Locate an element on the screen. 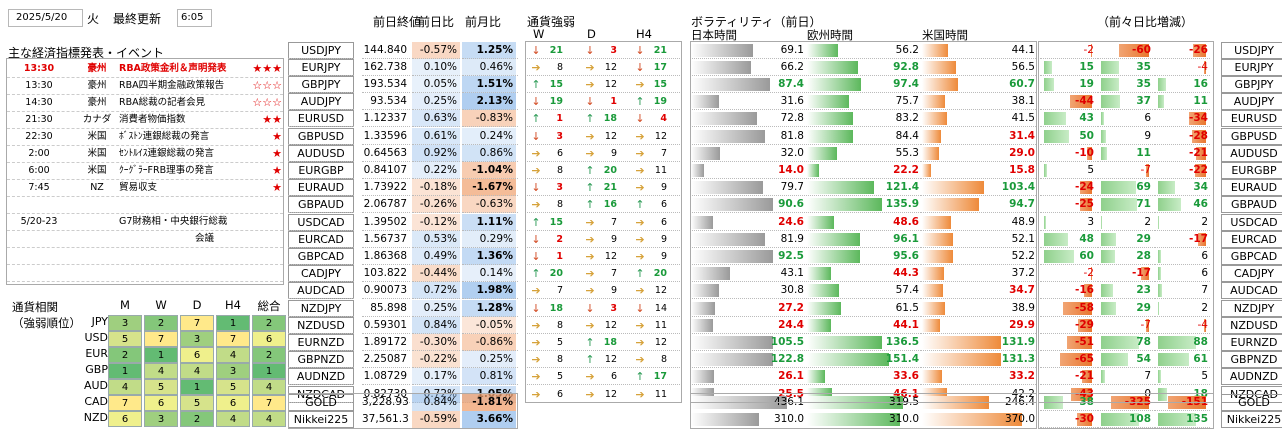 Image resolution: width=1282 pixels, height=438 pixels. event-time: 6:00 is located at coordinates (39, 170).